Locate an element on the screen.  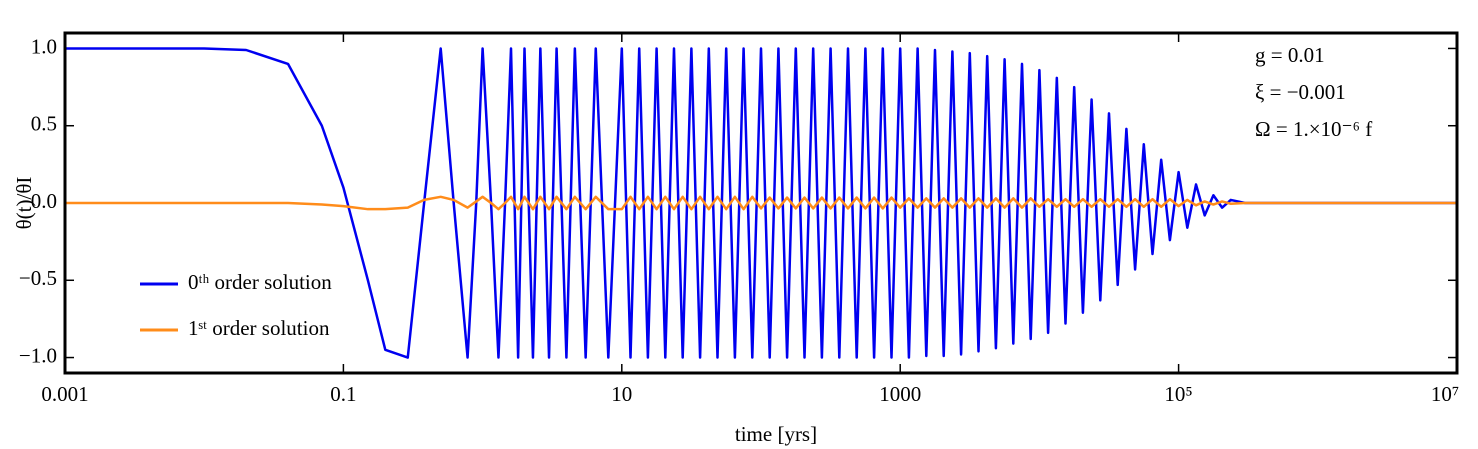
x-axis-label: time [yrs] is located at coordinates (776, 434).